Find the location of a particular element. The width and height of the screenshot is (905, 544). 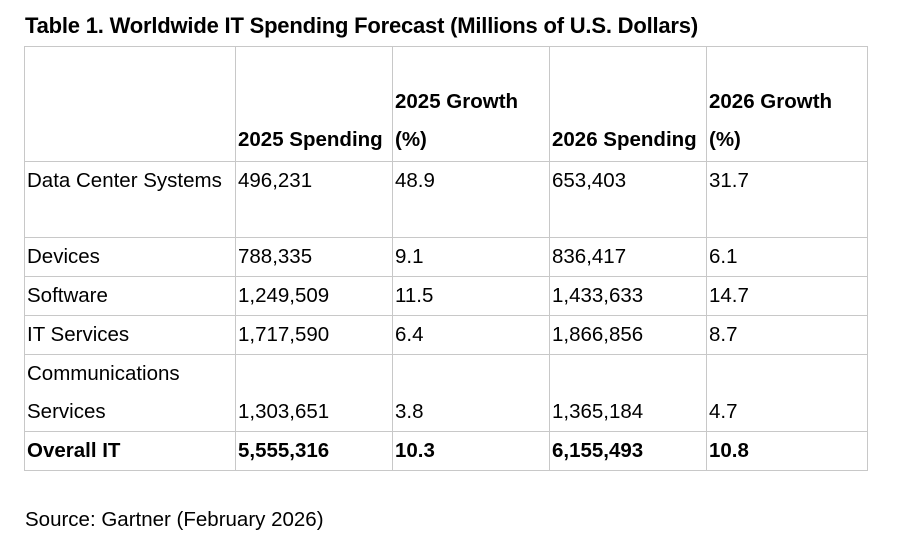

growth-2026-cell: 14.7 is located at coordinates (787, 296).